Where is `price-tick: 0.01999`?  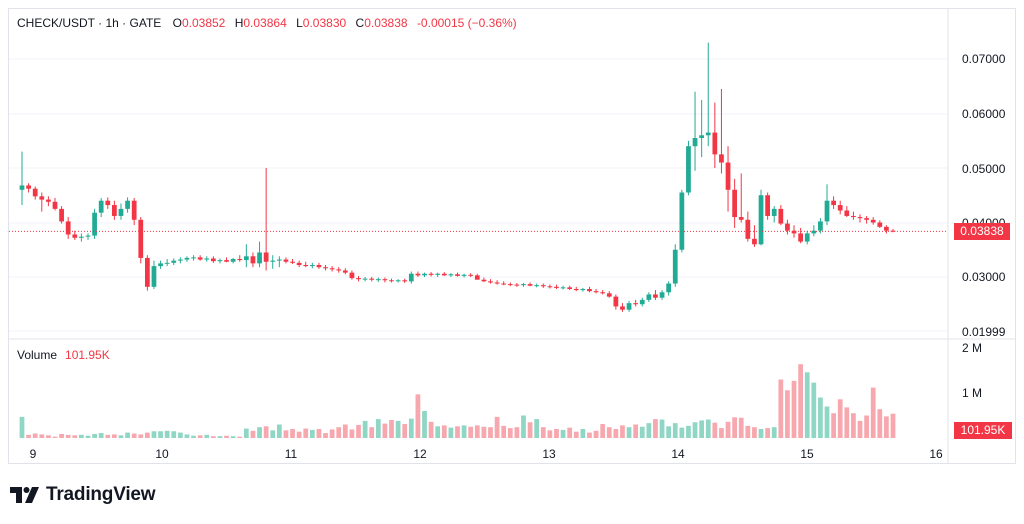 price-tick: 0.01999 is located at coordinates (984, 332).